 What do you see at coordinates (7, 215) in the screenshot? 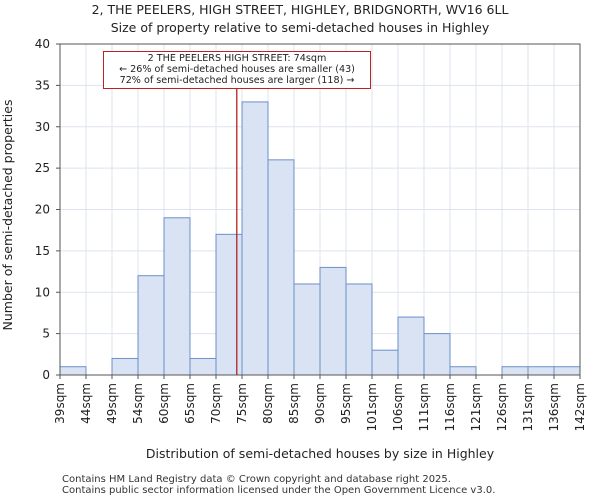
I see `y-axis-label: Number of semi-detached properties` at bounding box center [7, 215].